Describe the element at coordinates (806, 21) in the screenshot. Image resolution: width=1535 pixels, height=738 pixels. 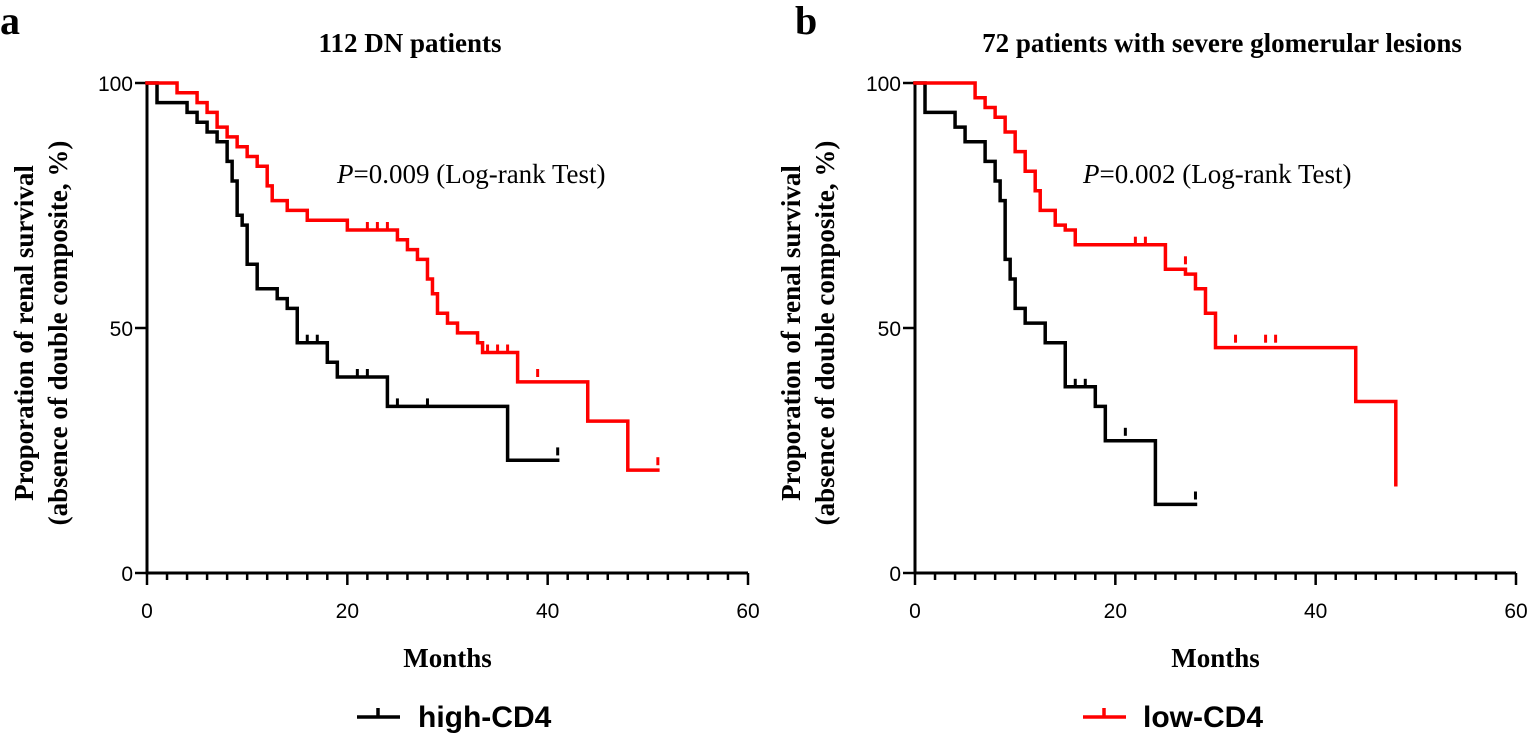
I see `panel-b-letter: b` at that location.